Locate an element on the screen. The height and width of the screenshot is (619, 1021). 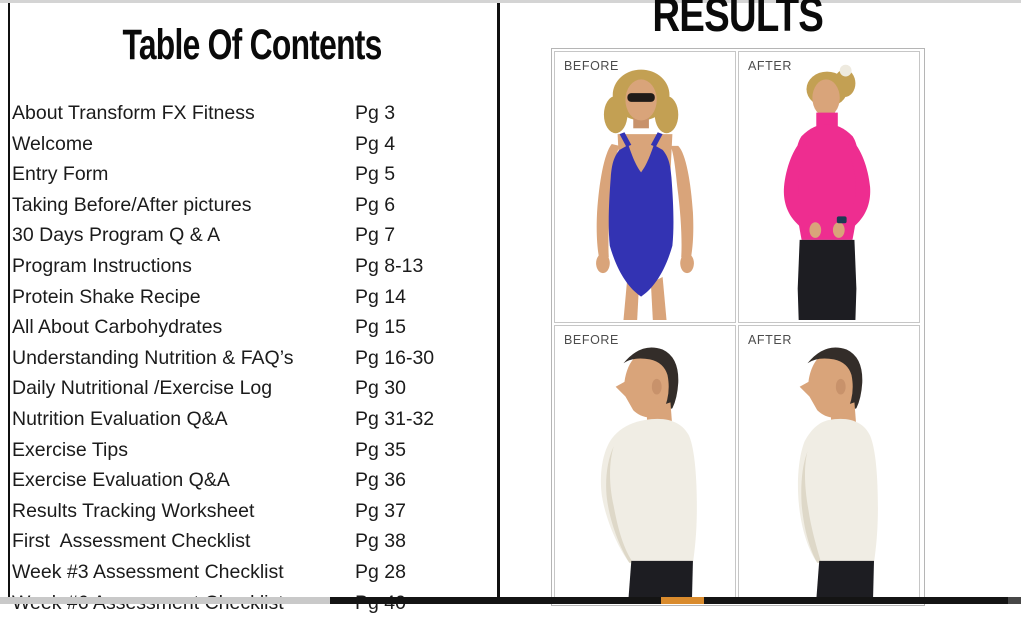
toc-item-page: Pg 30 is located at coordinates (380, 388).